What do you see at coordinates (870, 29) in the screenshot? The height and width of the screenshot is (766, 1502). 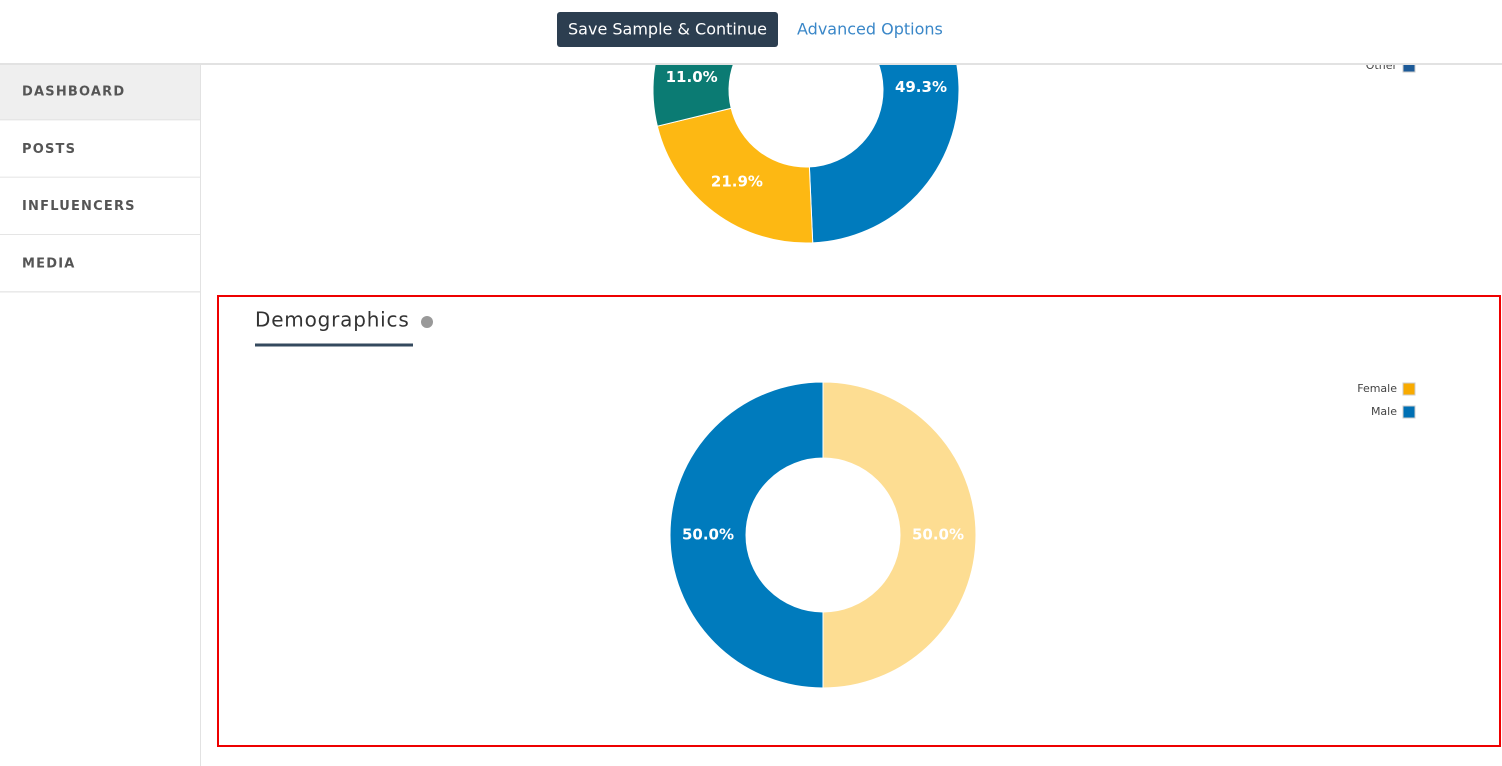 I see `advanced-options-link: Advanced Options` at bounding box center [870, 29].